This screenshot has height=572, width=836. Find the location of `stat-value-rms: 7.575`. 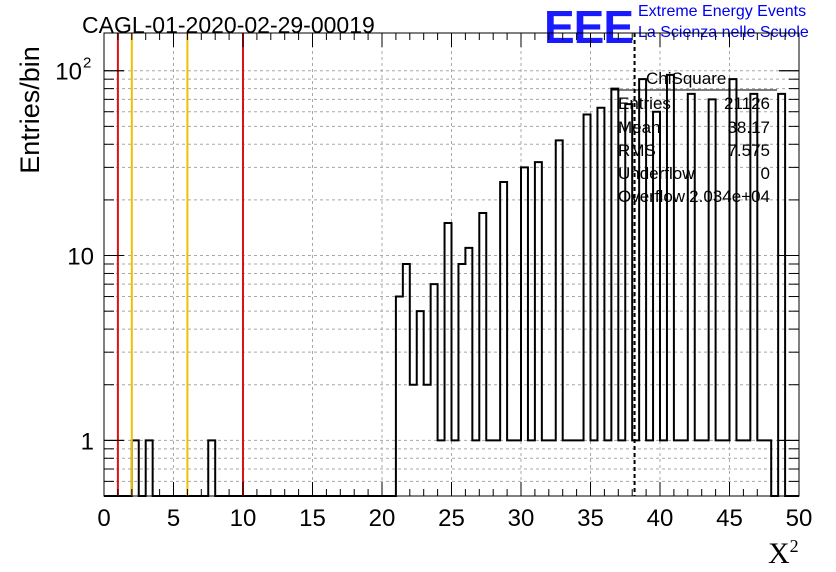

stat-value-rms: 7.575 is located at coordinates (748, 150).